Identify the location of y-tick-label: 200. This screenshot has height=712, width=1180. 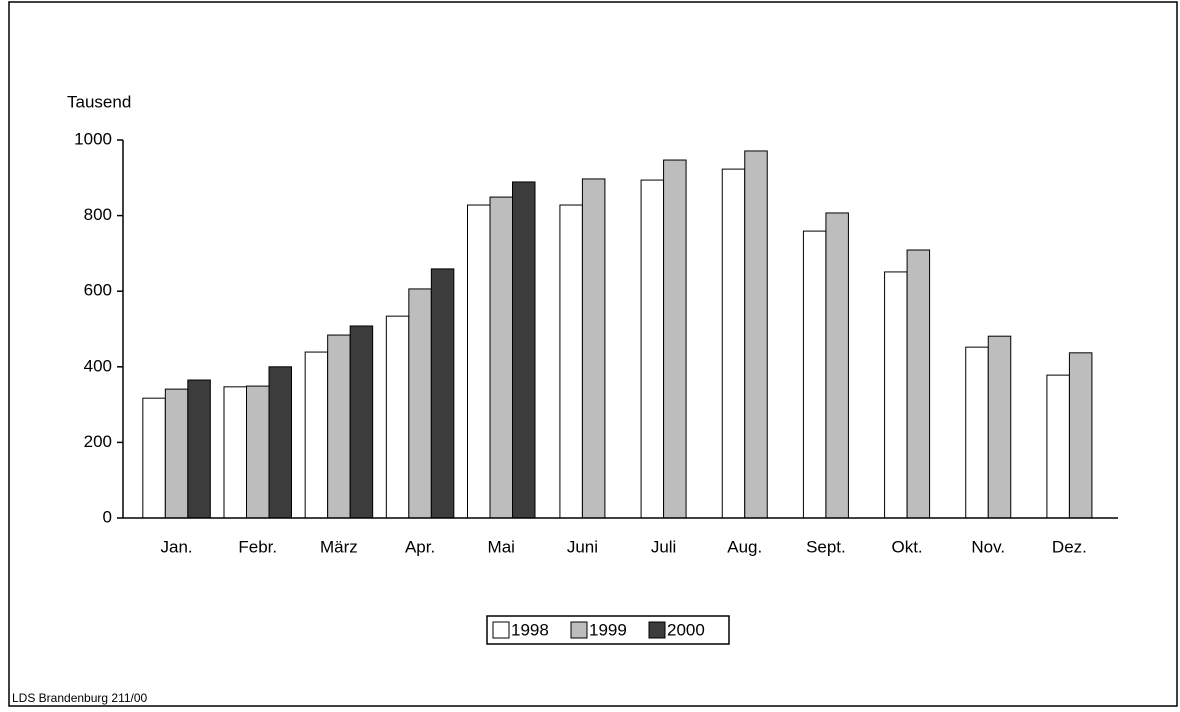
(98, 441).